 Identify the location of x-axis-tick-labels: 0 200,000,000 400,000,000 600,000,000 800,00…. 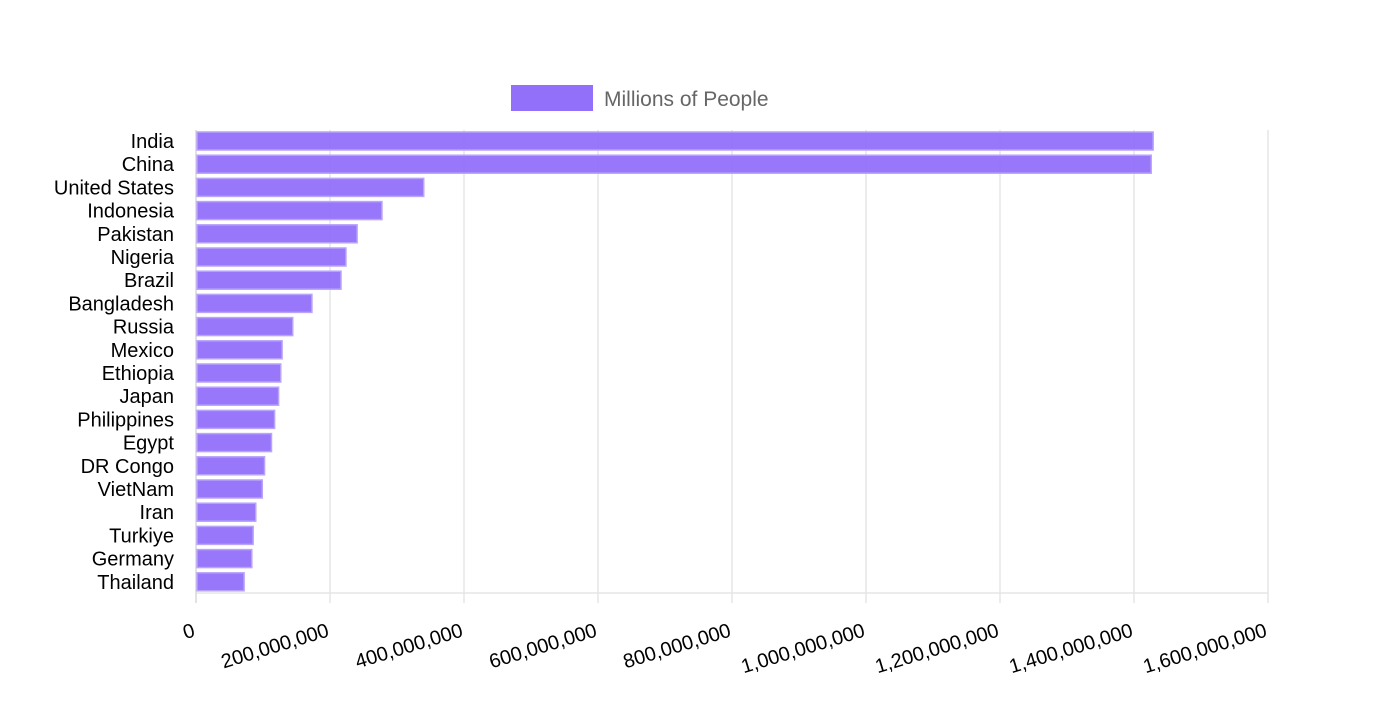
(724, 649).